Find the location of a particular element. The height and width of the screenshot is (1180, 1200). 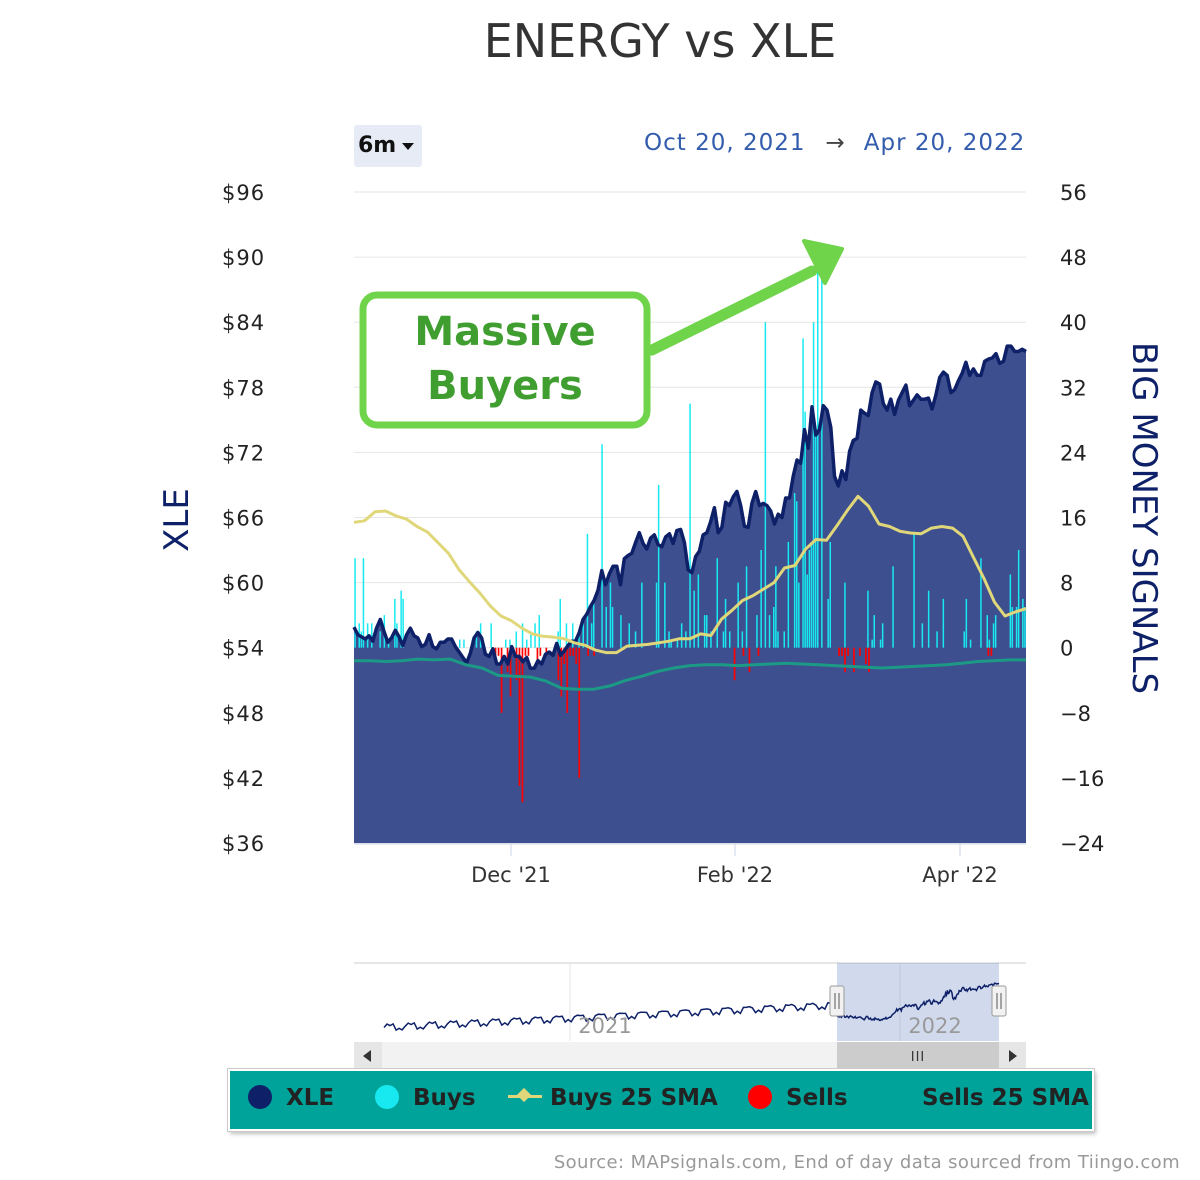

buys-sma-line is located at coordinates (690, 574).